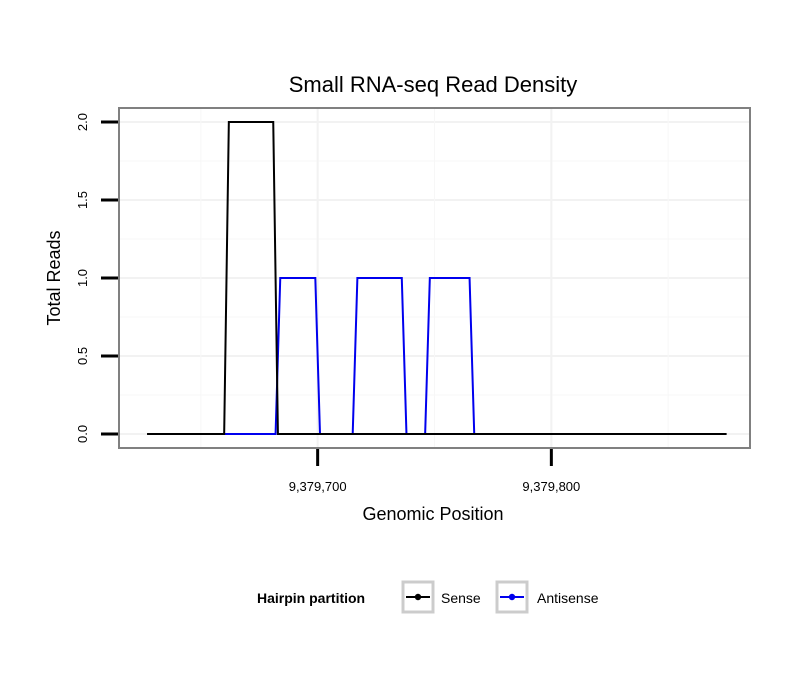 Image resolution: width=810 pixels, height=690 pixels. I want to click on legend: Hairpin partition Sense Antisense, so click(428, 597).